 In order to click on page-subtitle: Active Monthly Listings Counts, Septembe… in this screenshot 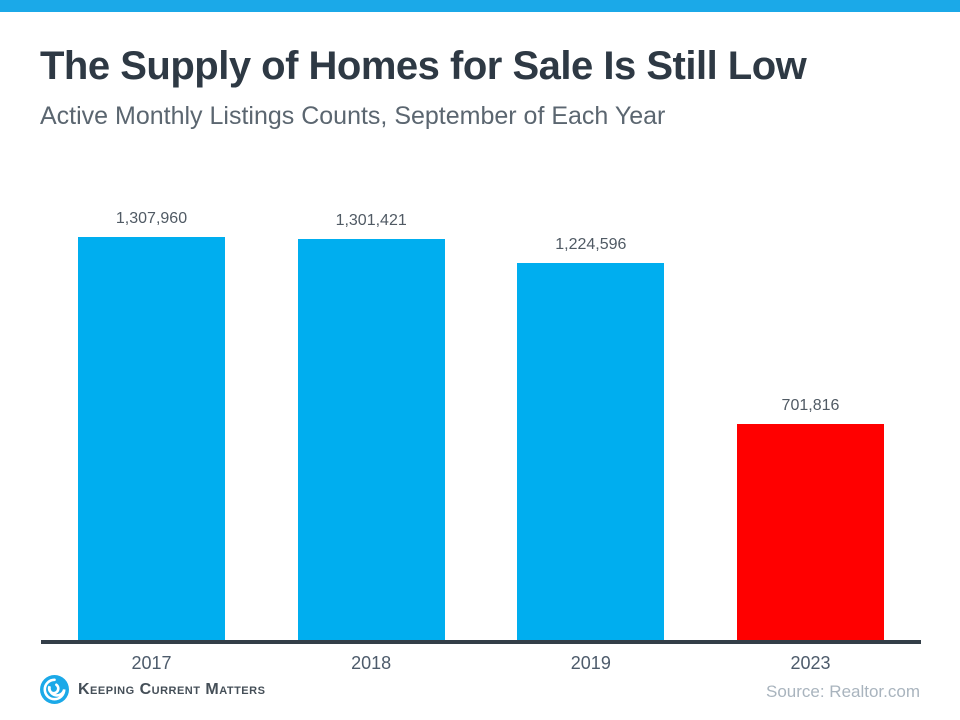, I will do `click(353, 116)`.